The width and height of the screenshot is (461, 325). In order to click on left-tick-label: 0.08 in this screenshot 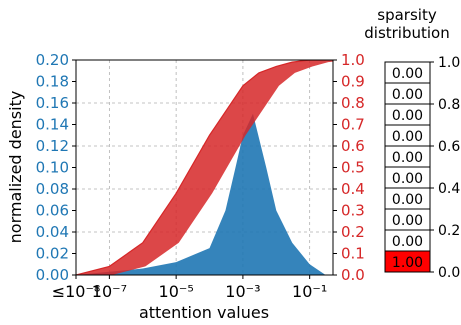, I will do `click(52, 189)`.